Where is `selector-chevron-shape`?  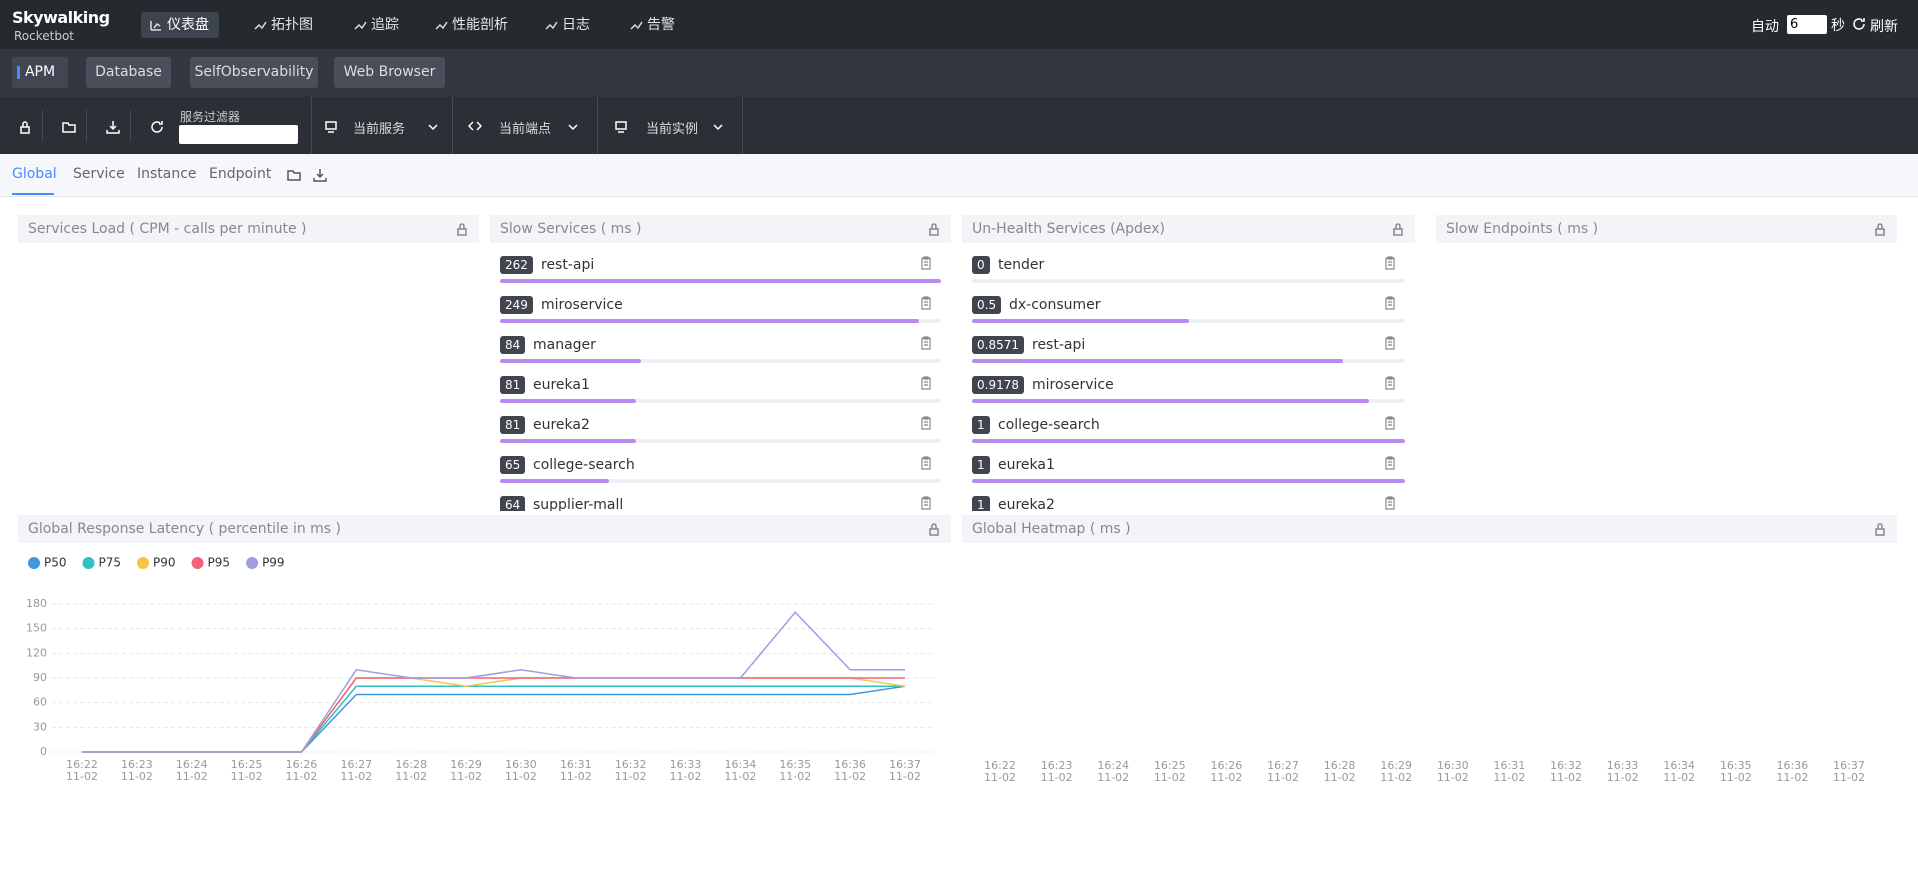
selector-chevron-shape is located at coordinates (718, 127).